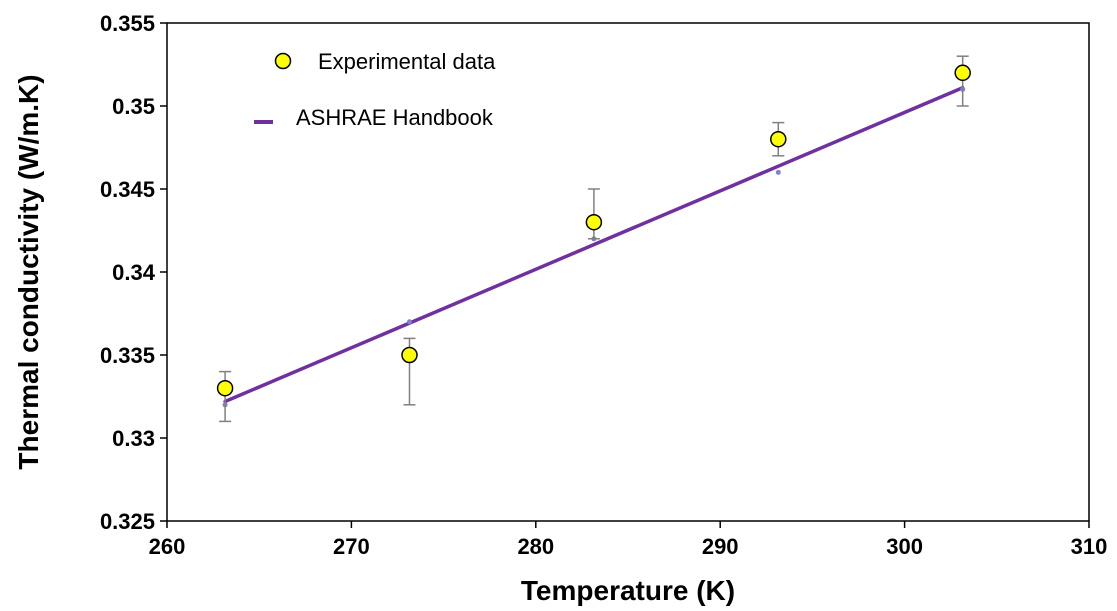  What do you see at coordinates (127, 23) in the screenshot?
I see `y-tick-label: 0.355` at bounding box center [127, 23].